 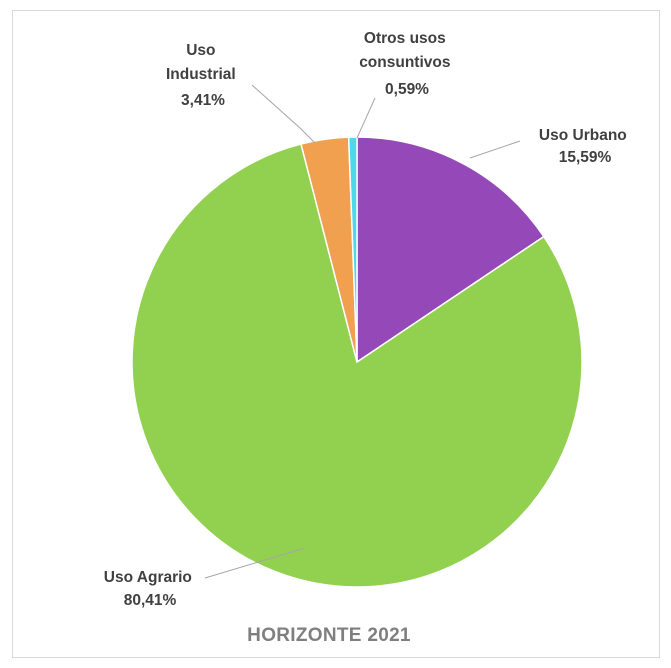 I want to click on slice-label-uso-urbano: Uso Urbano 15,59%, so click(x=585, y=146).